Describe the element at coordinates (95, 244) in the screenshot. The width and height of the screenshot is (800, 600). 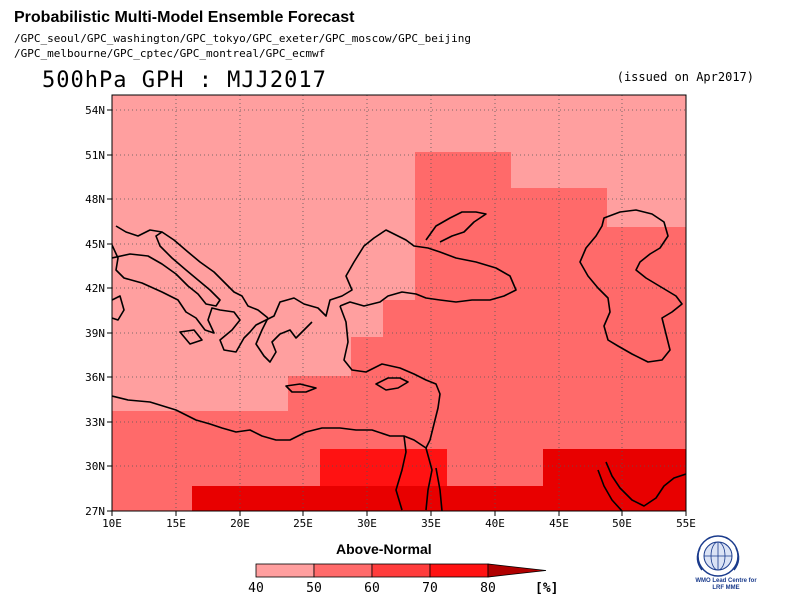
I see `y-tick-label: 45N` at that location.